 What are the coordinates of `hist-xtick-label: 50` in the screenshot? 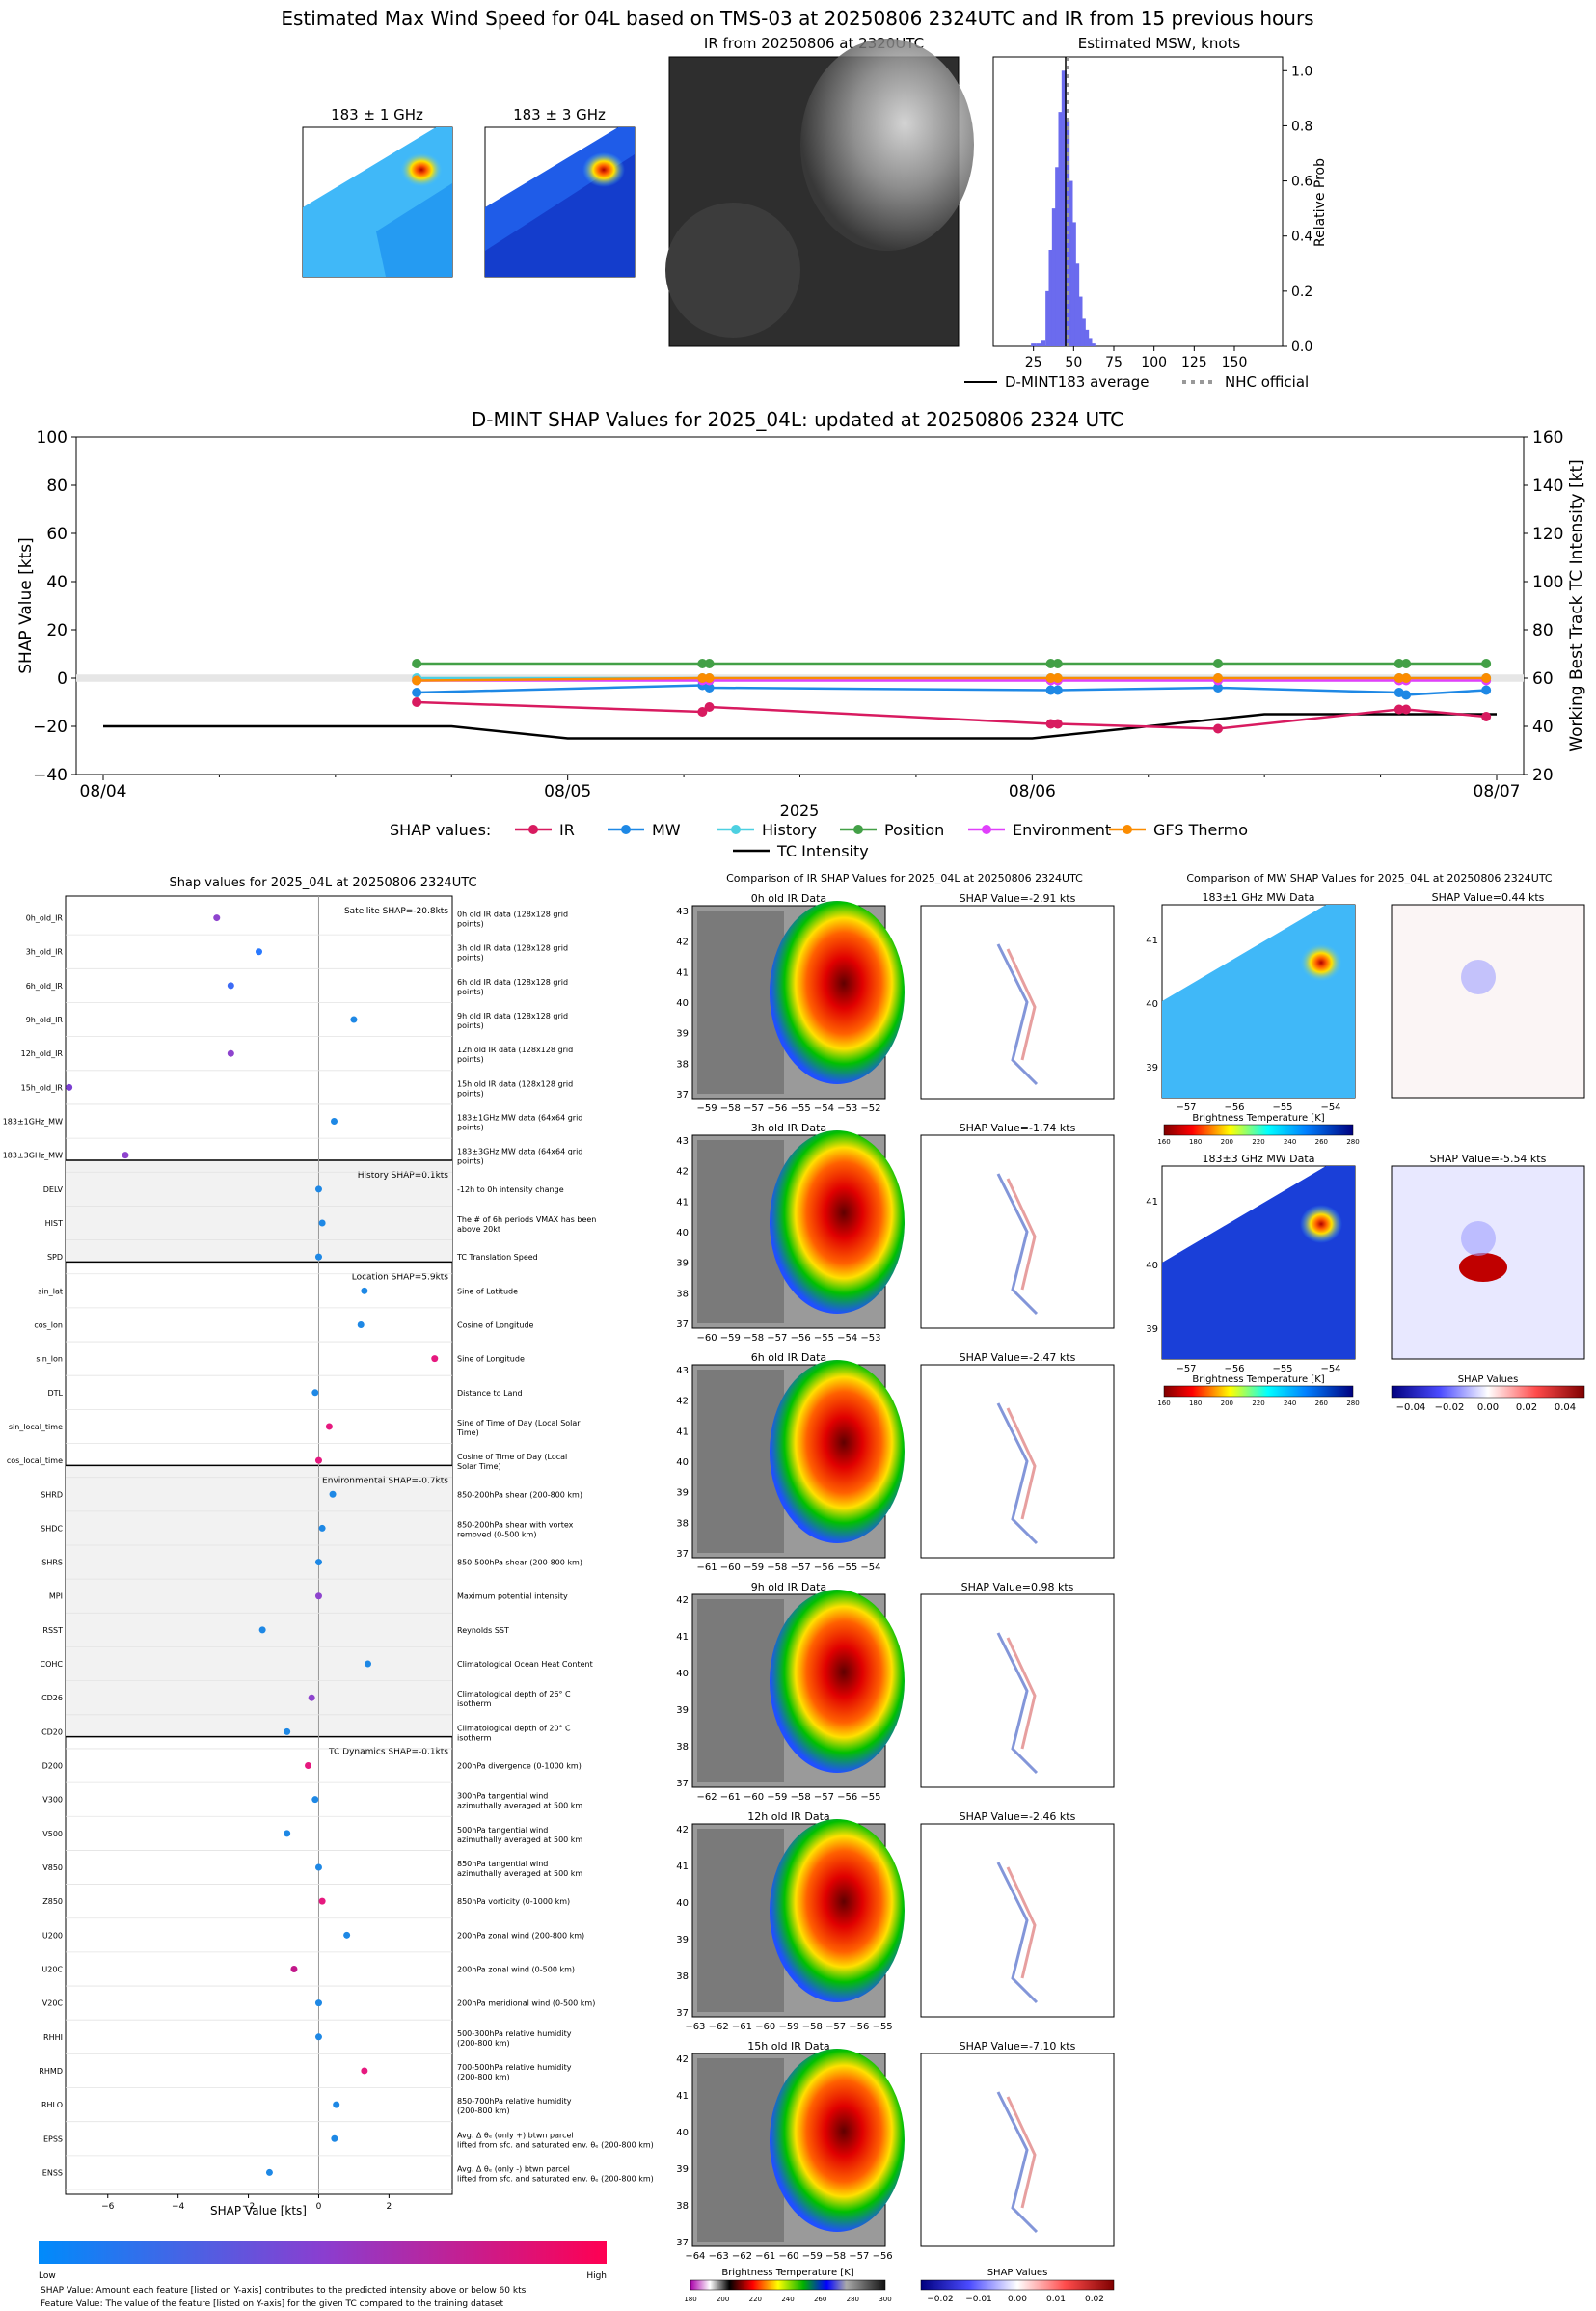 It's located at (1073, 363).